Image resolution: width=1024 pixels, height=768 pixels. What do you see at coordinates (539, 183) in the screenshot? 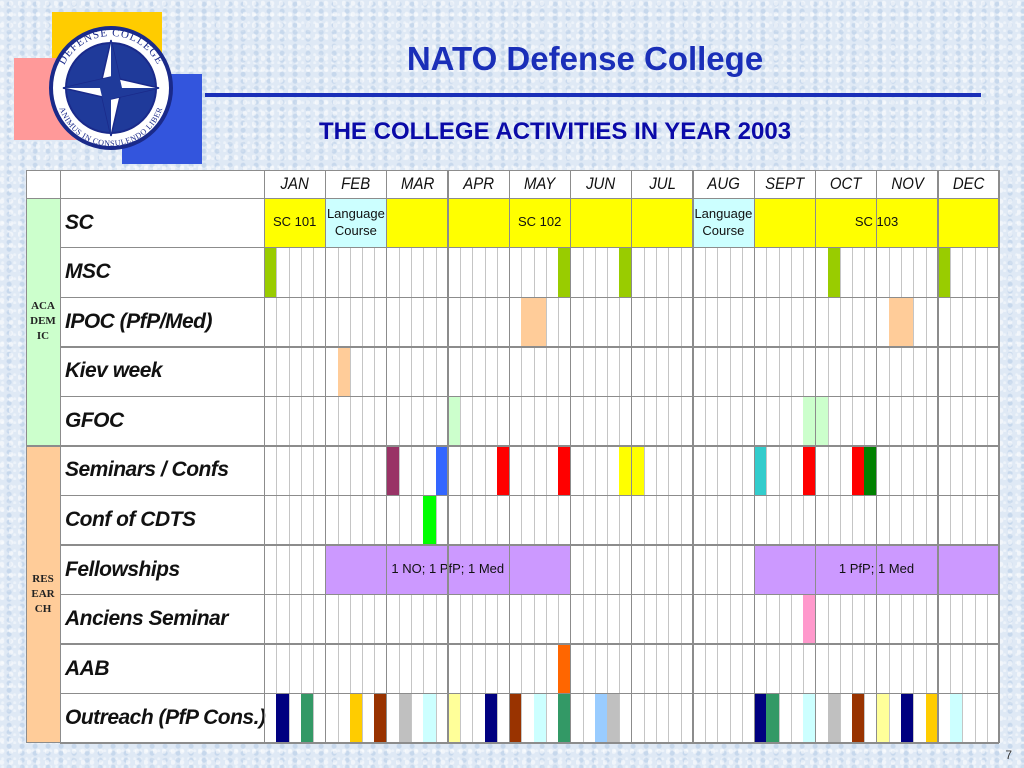
I see `month-header: MAY` at bounding box center [539, 183].